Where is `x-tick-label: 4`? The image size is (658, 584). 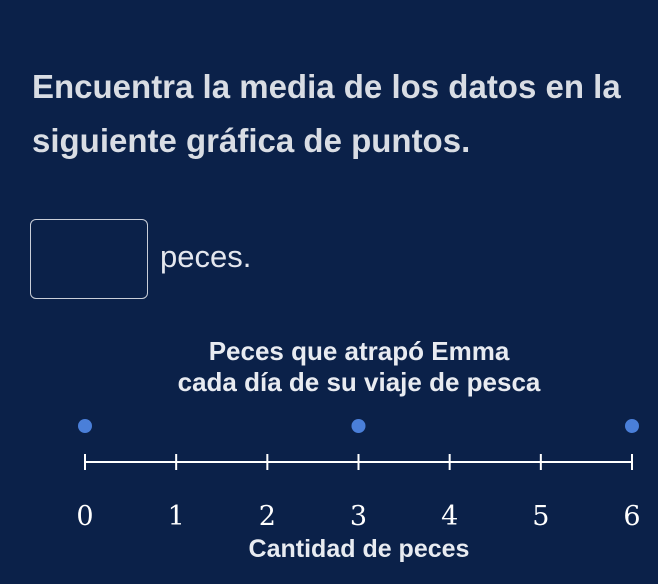
x-tick-label: 4 is located at coordinates (449, 516).